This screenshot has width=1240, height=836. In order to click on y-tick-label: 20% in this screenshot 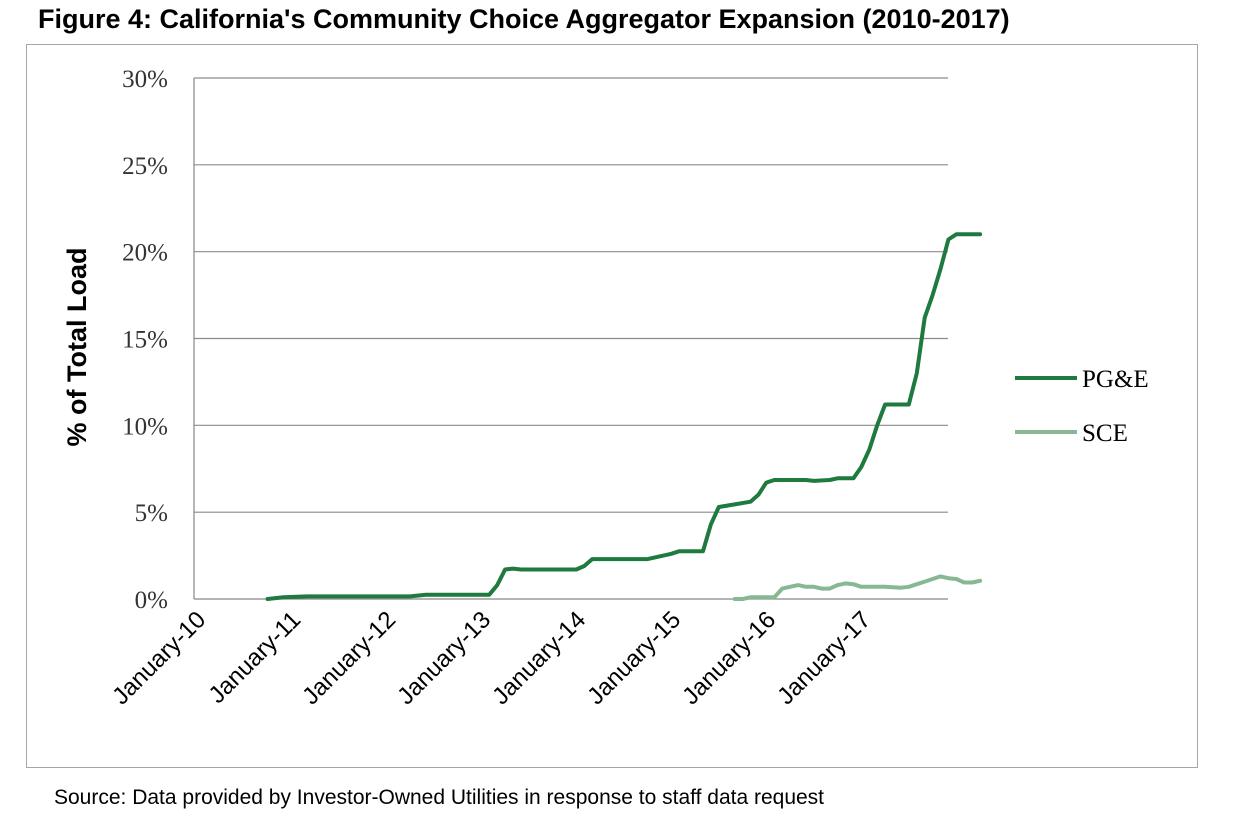, I will do `click(145, 253)`.